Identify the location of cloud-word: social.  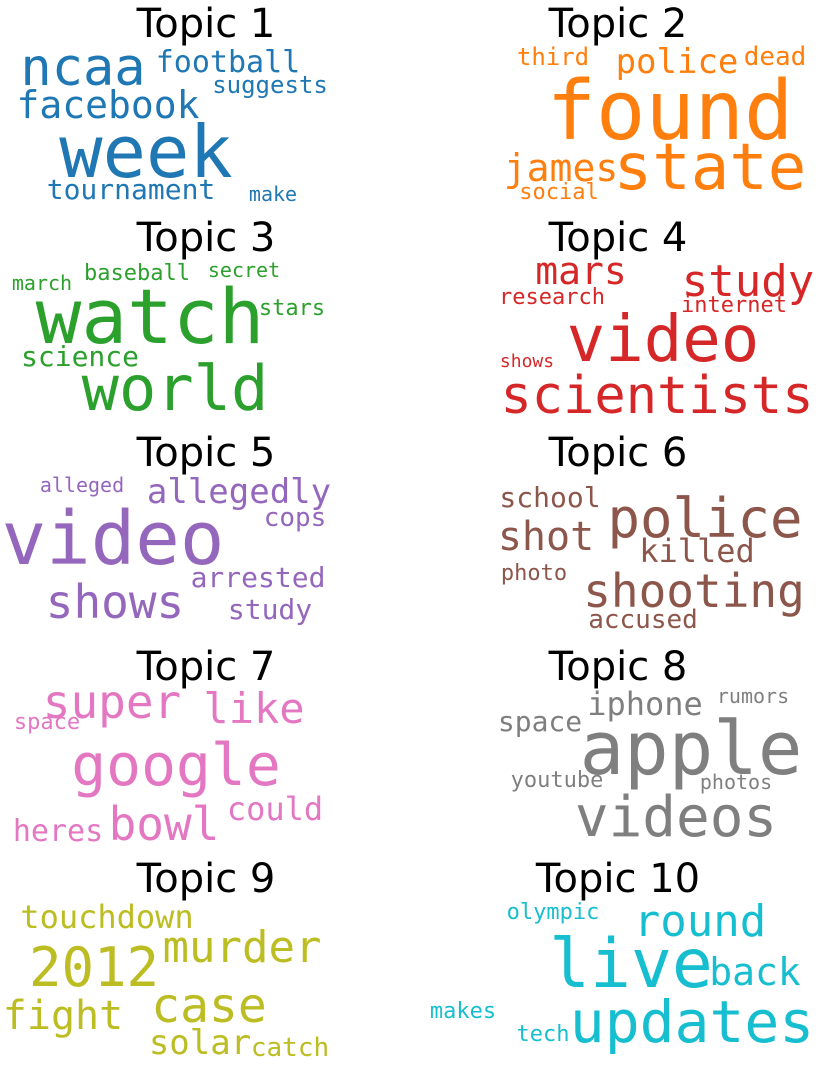
(559, 192).